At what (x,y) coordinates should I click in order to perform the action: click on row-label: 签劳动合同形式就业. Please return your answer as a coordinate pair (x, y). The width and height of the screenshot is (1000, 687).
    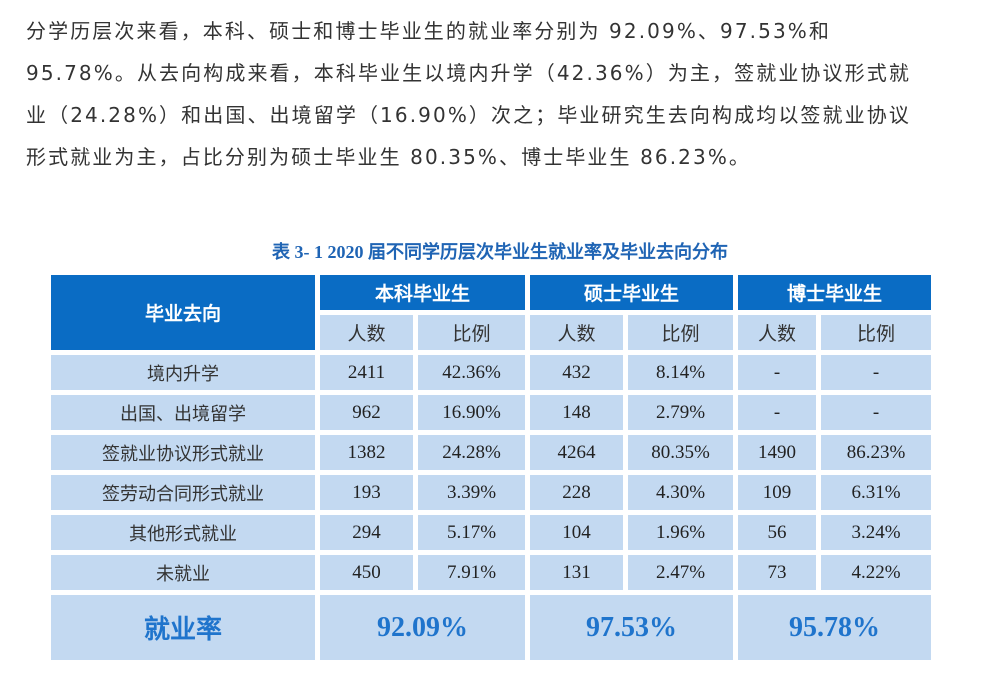
    Looking at the image, I should click on (183, 492).